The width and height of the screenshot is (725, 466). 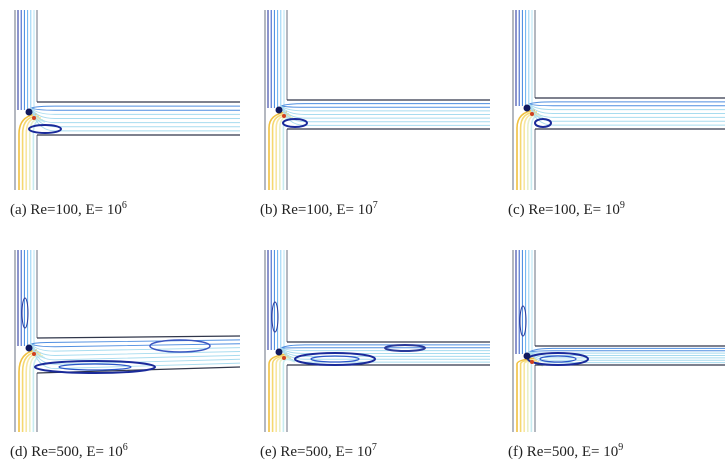 I want to click on caption-text: (d) Re=500, E= 10, so click(x=66, y=452).